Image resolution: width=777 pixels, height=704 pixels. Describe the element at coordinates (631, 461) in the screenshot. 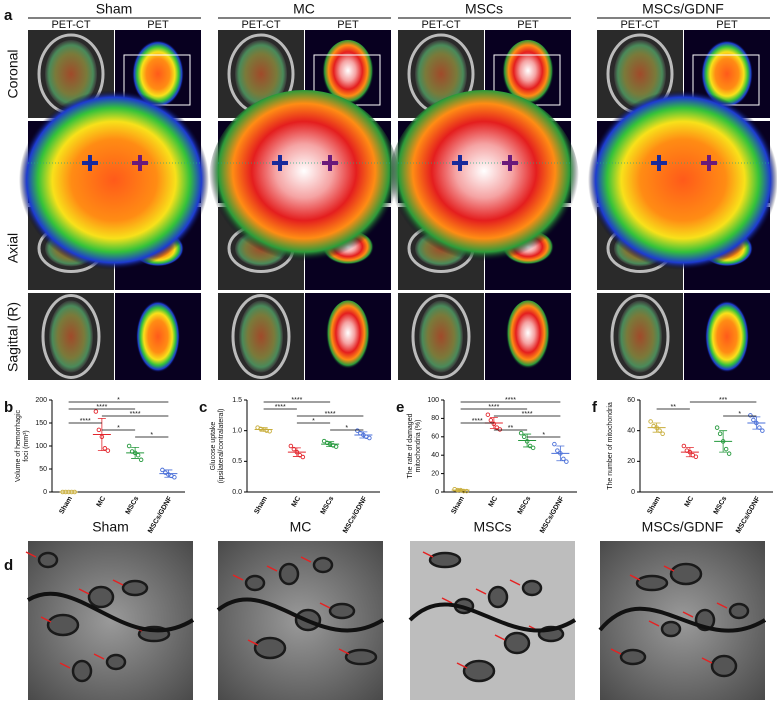

I see `y-tick-label: 20` at that location.